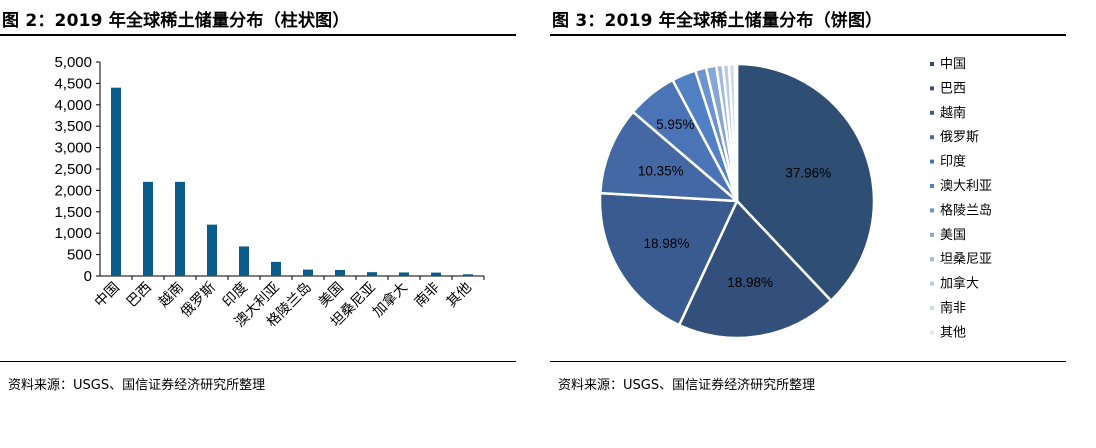 This screenshot has height=448, width=1096. Describe the element at coordinates (73, 212) in the screenshot. I see `y-tick-label: 1,500` at that location.